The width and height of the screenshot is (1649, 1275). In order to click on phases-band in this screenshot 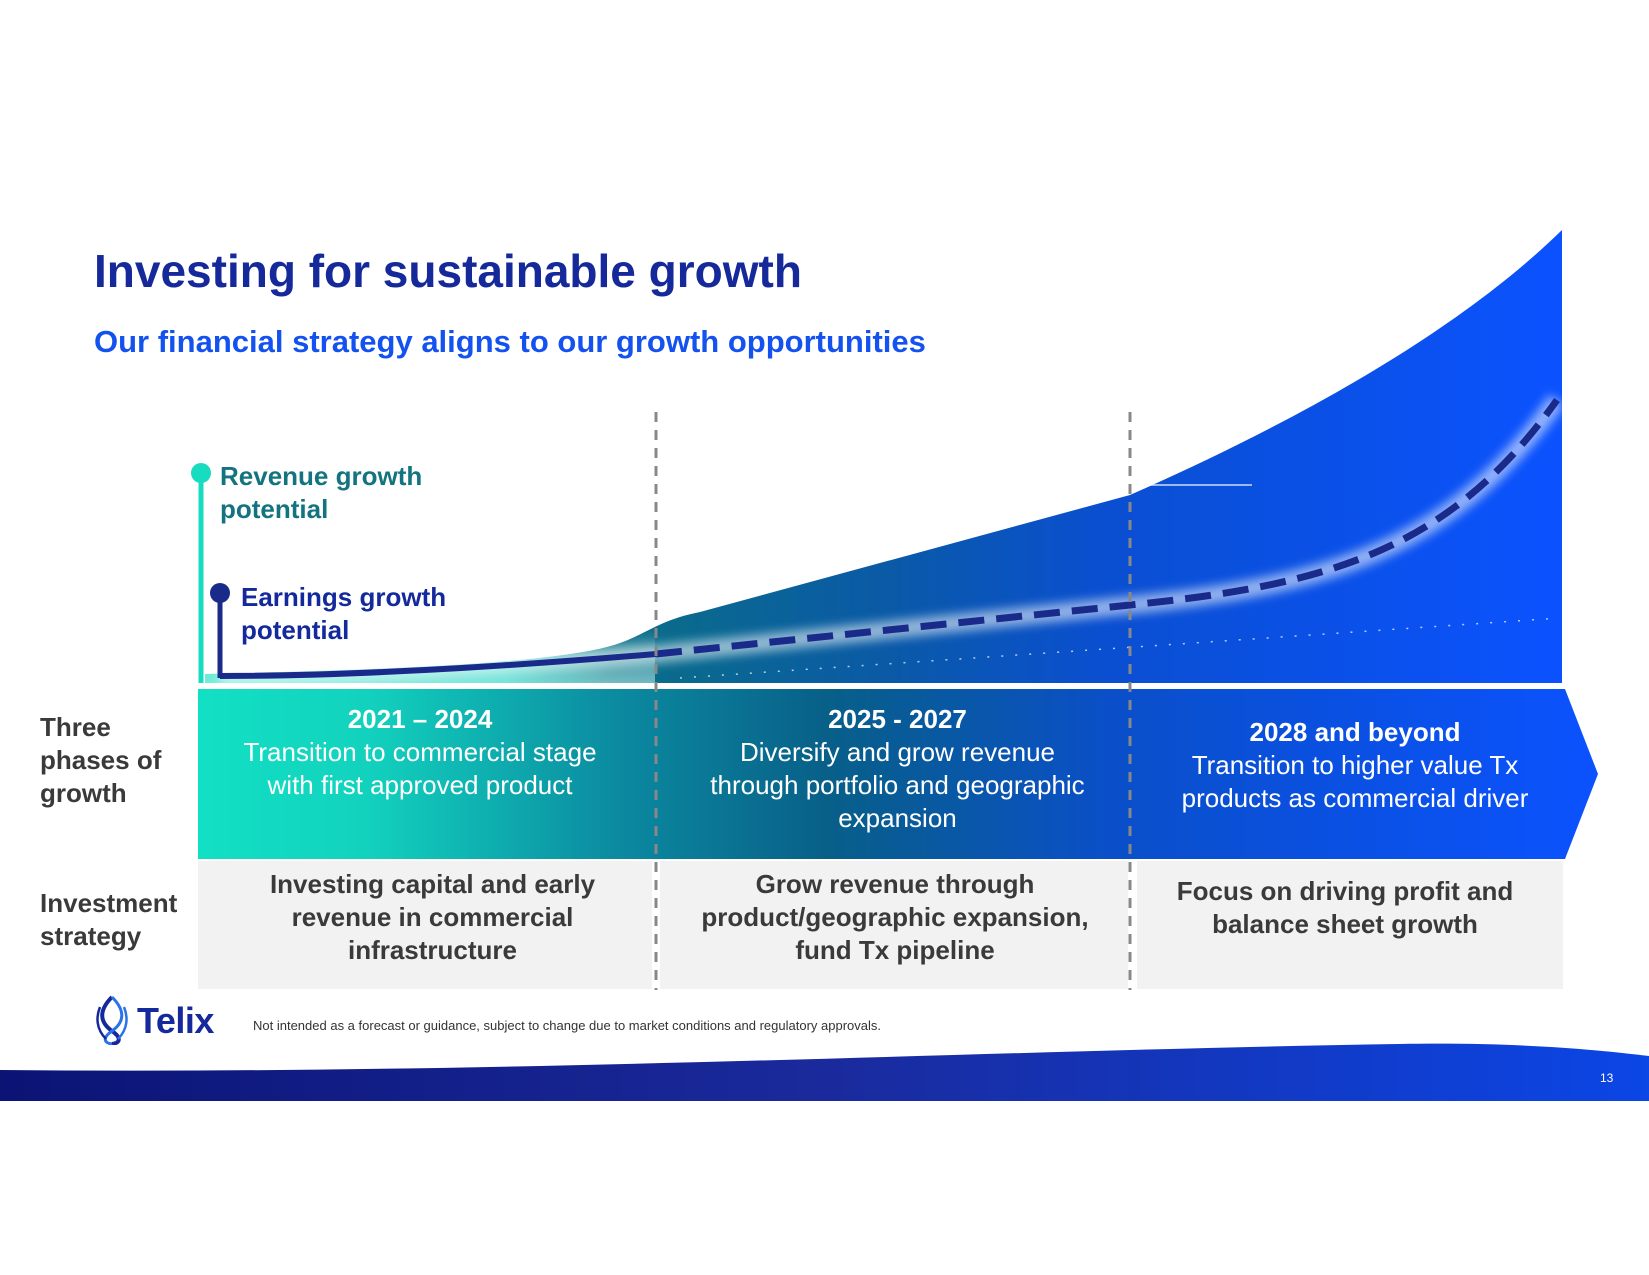, I will do `click(898, 774)`.